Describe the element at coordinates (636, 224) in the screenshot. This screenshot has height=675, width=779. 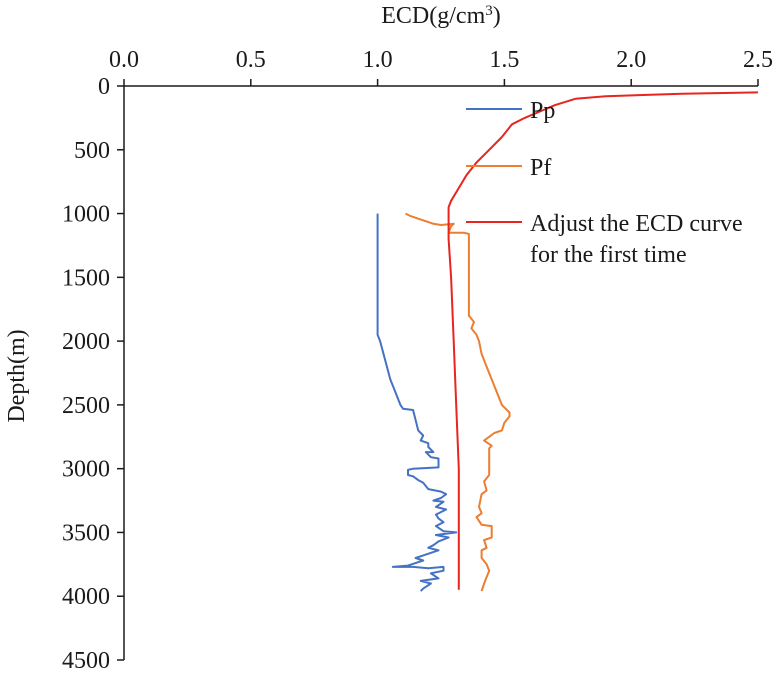
I see `legend-ecd-label-line1: Adjust the ECD curve` at that location.